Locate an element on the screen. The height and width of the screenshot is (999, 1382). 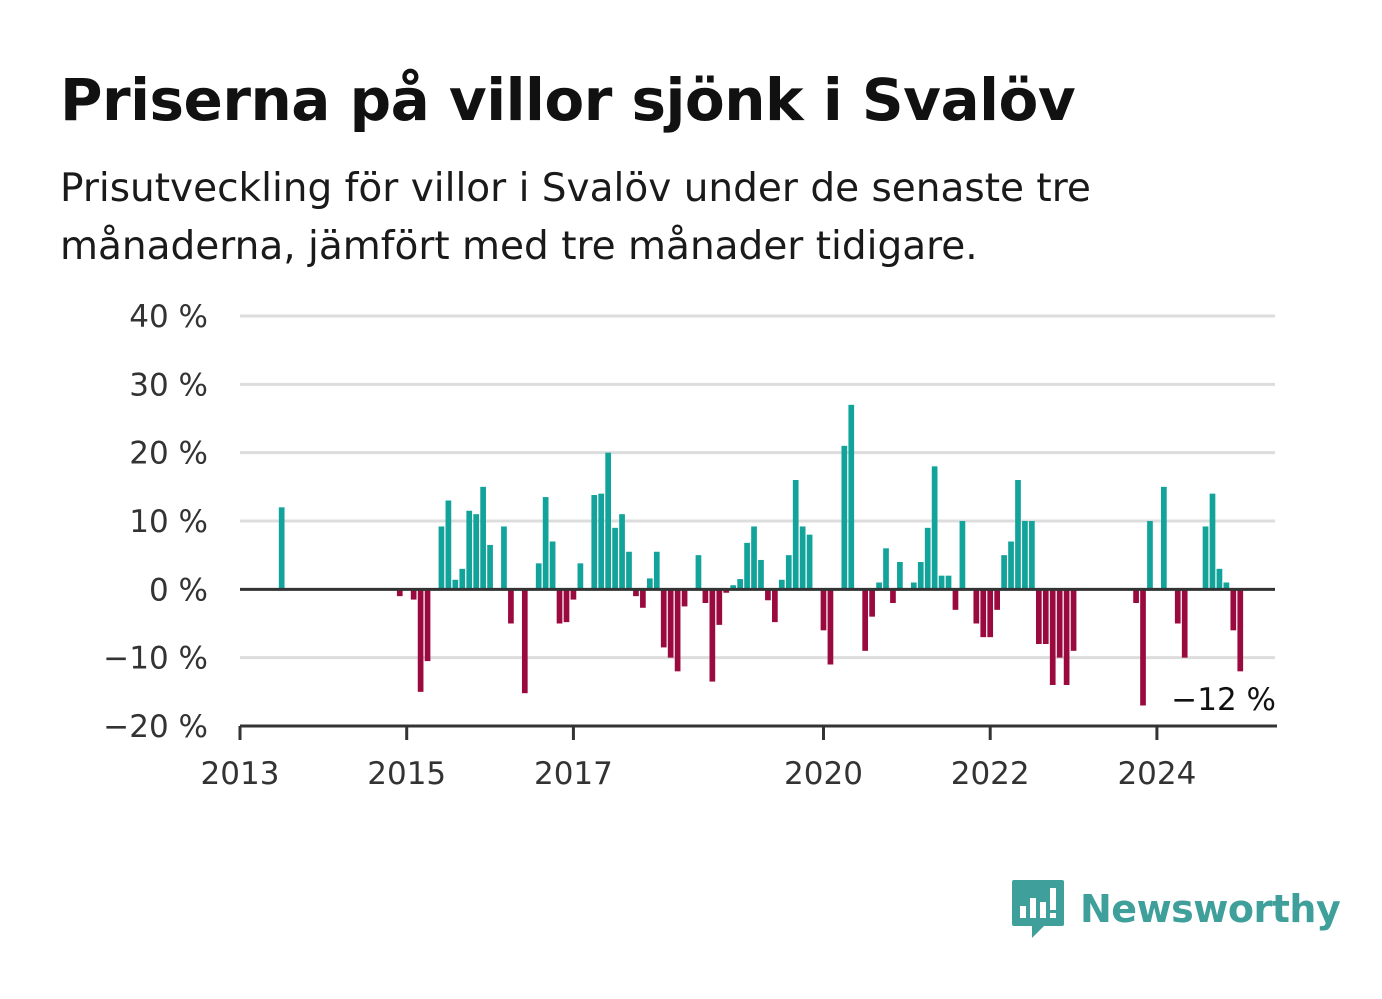
y-tick-label: −10 % is located at coordinates (155, 659).